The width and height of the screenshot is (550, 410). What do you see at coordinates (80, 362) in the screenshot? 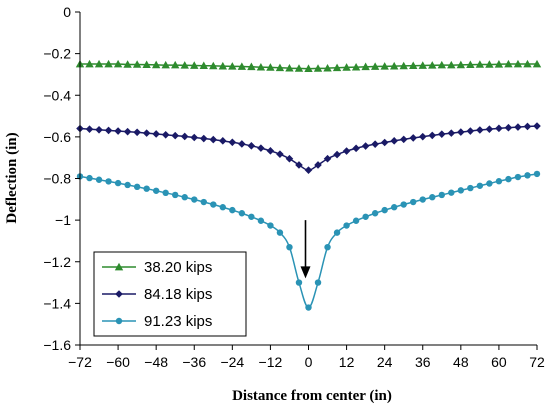
I see `x-tick-label: −72` at bounding box center [80, 362].